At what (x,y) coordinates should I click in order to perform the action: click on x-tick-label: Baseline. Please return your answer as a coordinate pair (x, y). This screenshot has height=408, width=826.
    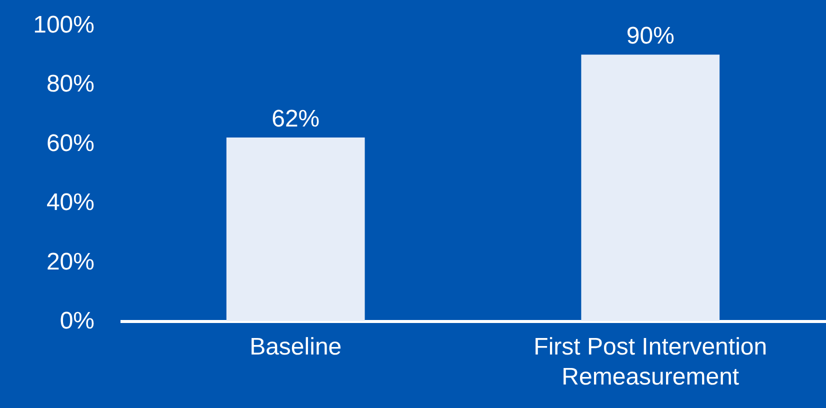
    Looking at the image, I should click on (296, 347).